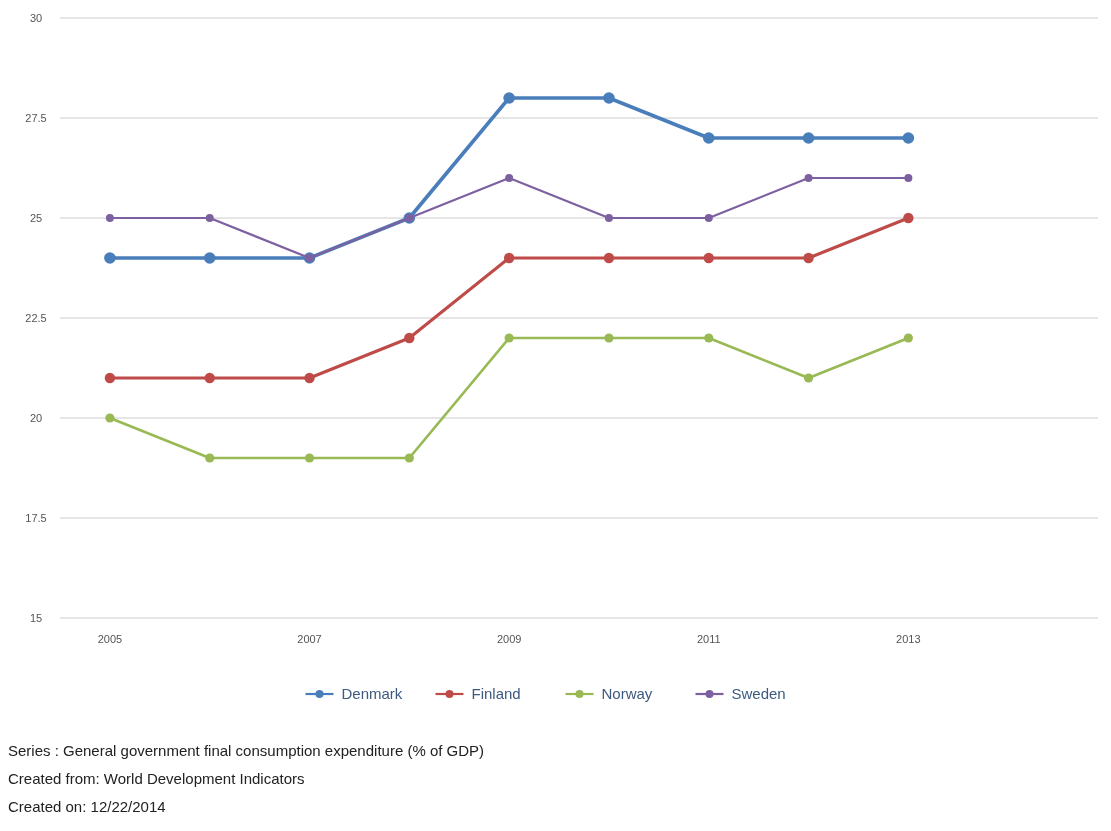  What do you see at coordinates (627, 694) in the screenshot?
I see `legend-label: Norway` at bounding box center [627, 694].